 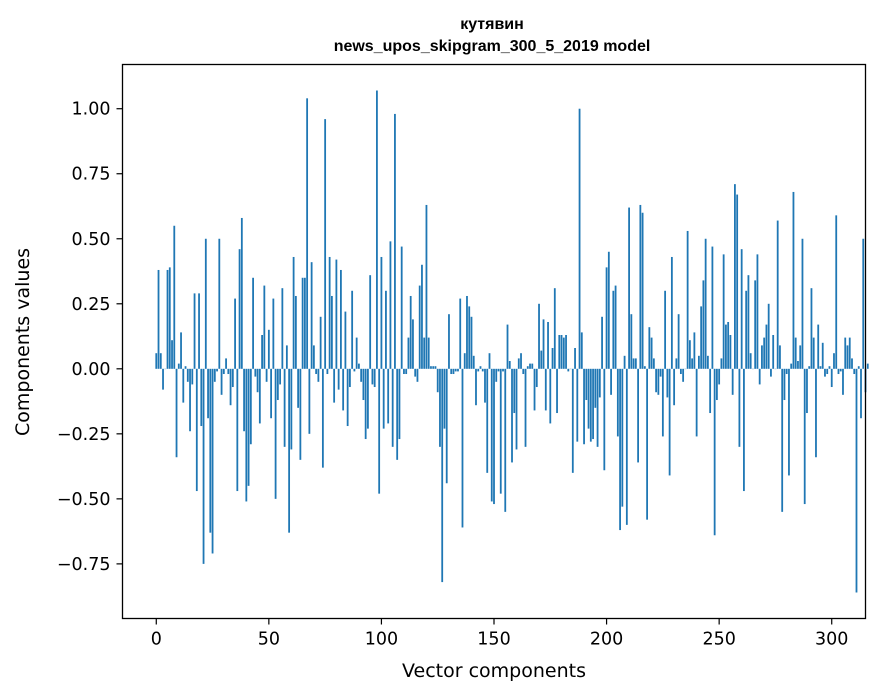 What do you see at coordinates (84, 500) in the screenshot?
I see `y-tick-label: −0.50` at bounding box center [84, 500].